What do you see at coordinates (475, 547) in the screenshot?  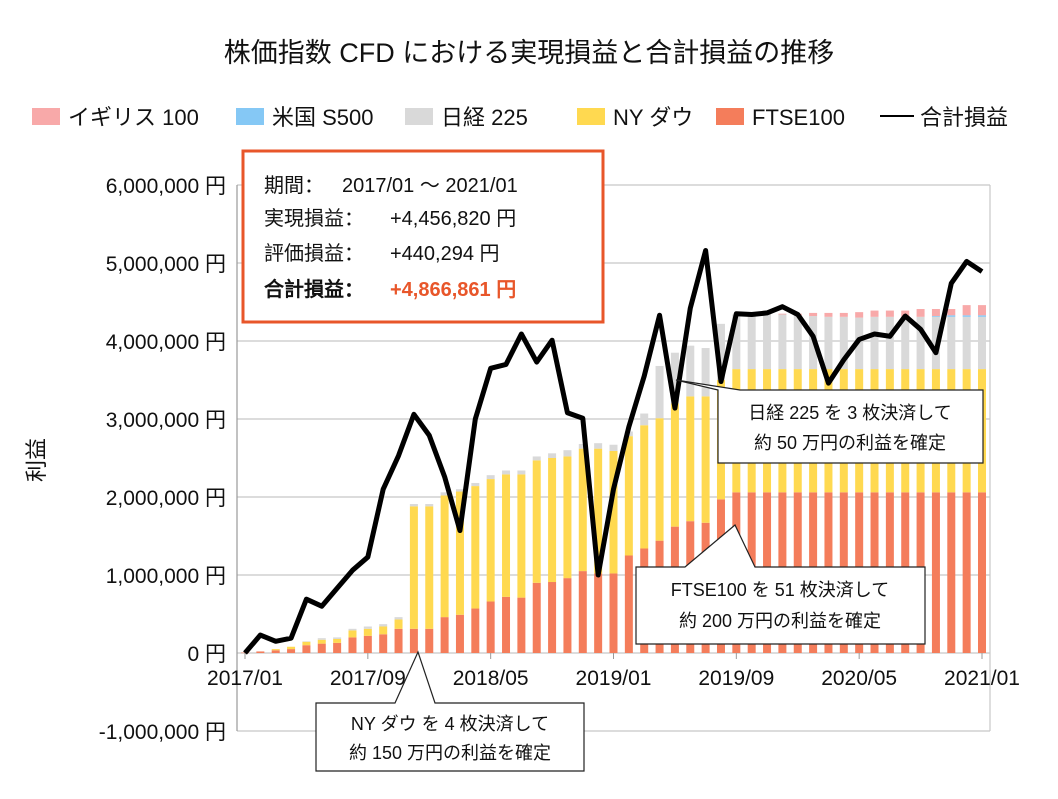 I see `bar-NY-ダウ-2018/04` at bounding box center [475, 547].